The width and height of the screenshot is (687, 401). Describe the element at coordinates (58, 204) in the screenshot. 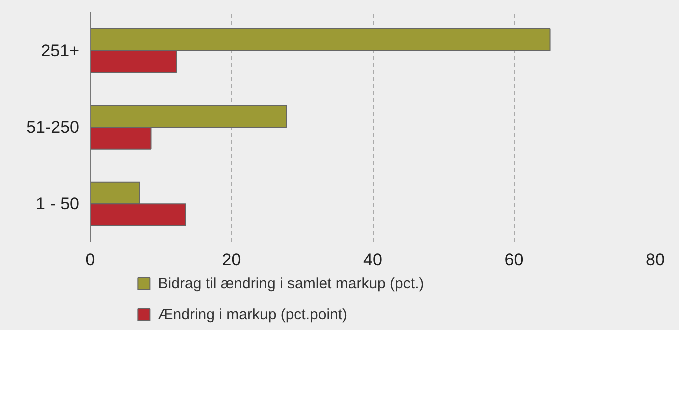

I see `y-tick-label: 1 - 50` at that location.